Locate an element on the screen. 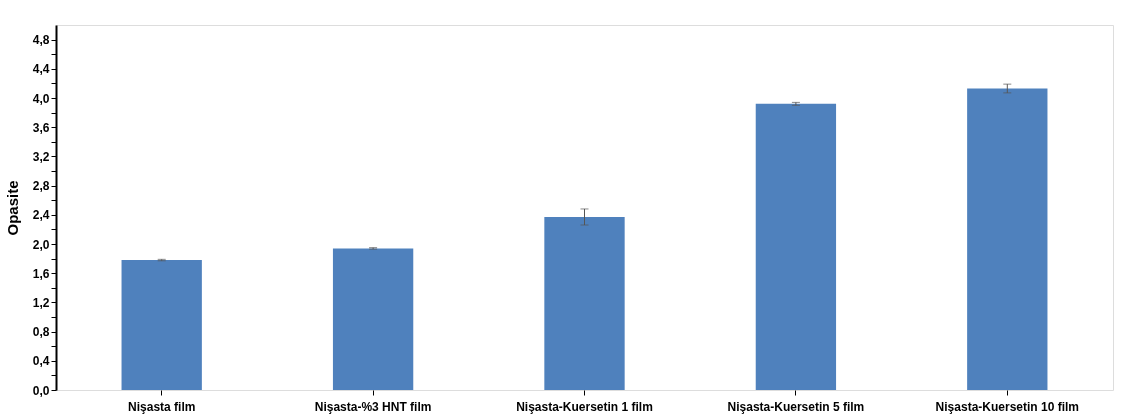 The image size is (1133, 417). y-tick-label: 2,4 is located at coordinates (41, 215).